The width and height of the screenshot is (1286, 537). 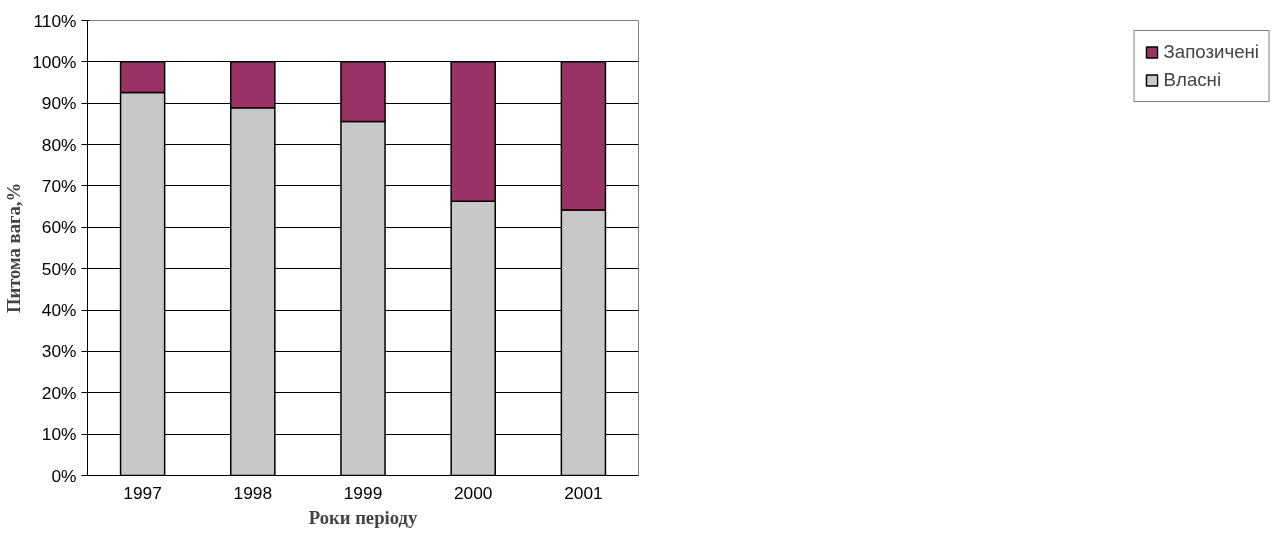 I want to click on y-tick-label: 70%, so click(x=59, y=185).